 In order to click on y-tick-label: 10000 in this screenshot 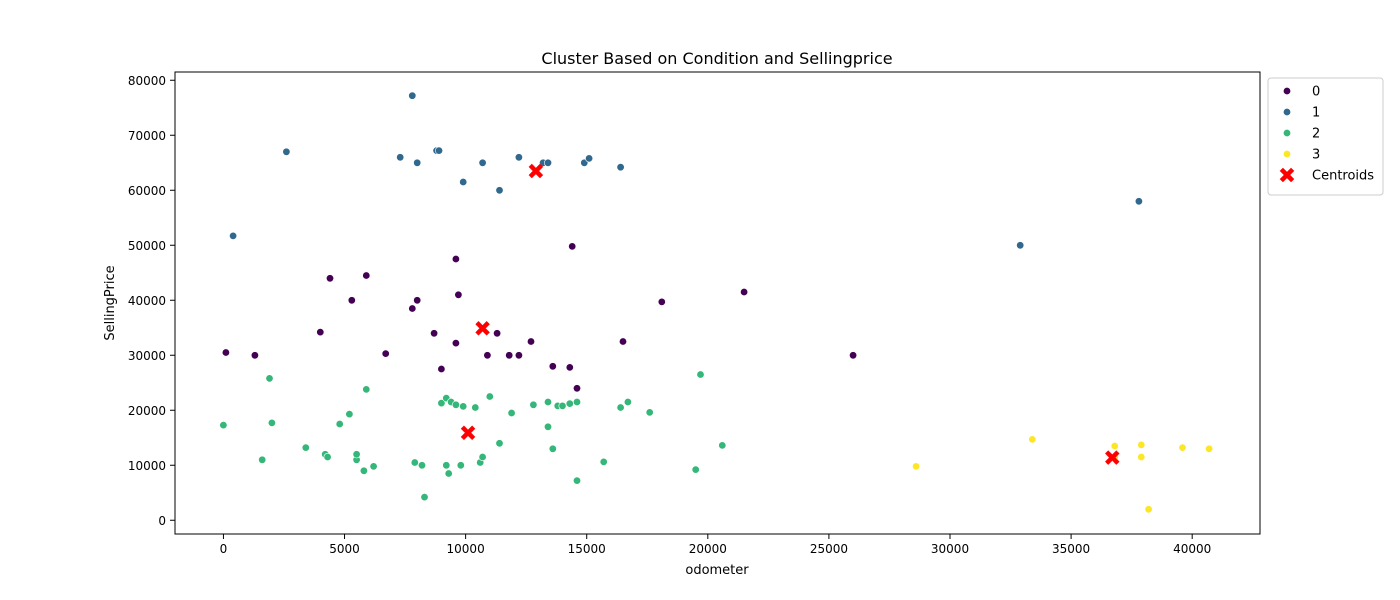, I will do `click(147, 466)`.